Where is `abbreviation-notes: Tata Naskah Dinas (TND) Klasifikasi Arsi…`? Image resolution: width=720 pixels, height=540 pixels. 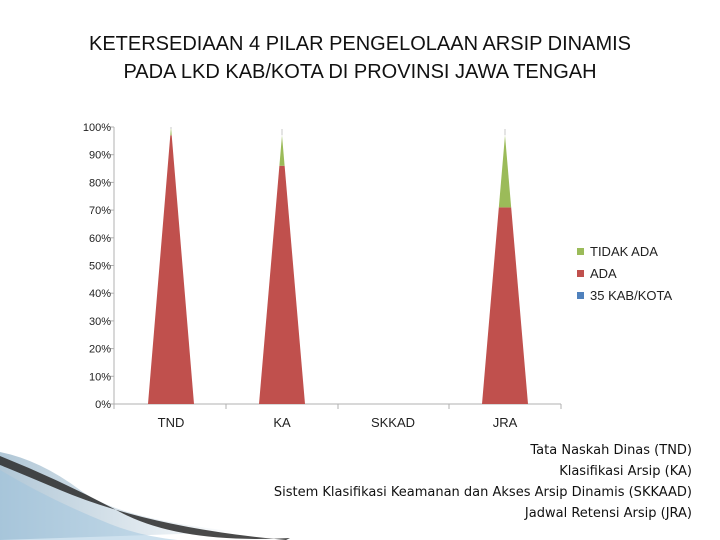
abbreviation-notes: Tata Naskah Dinas (TND) Klasifikasi Arsi… is located at coordinates (483, 482).